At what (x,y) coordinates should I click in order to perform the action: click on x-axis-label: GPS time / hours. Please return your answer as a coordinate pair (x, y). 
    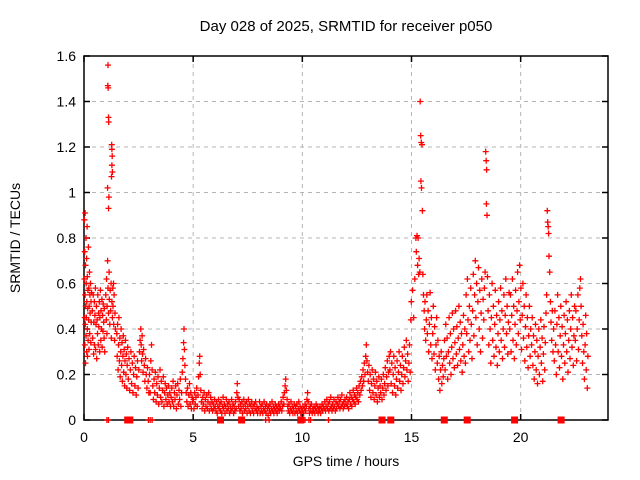
    Looking at the image, I should click on (346, 461).